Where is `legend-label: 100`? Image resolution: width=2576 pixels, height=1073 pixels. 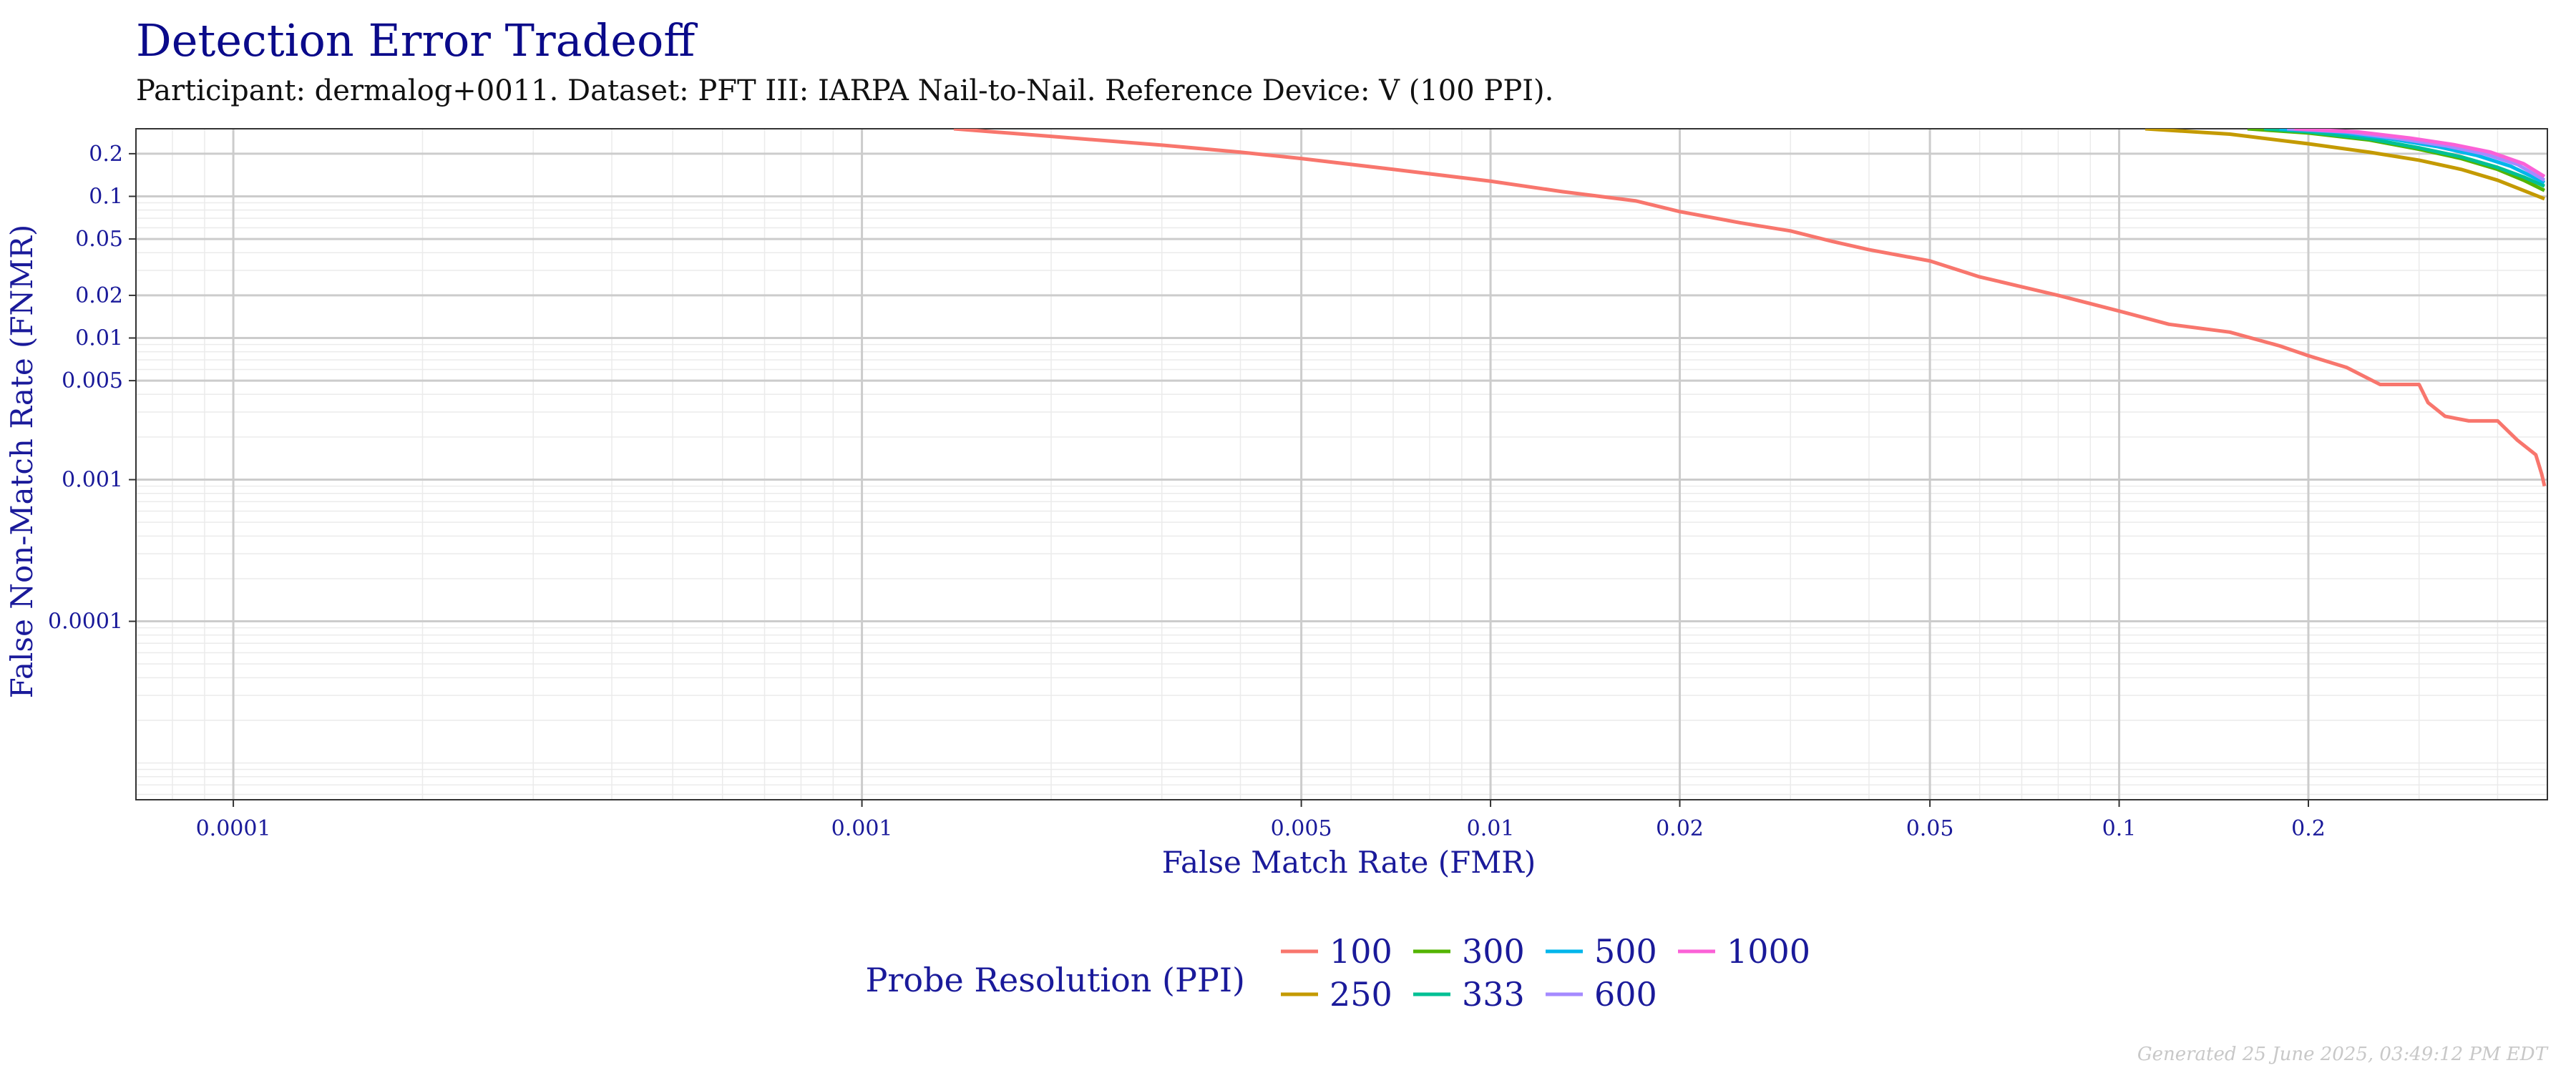 legend-label: 100 is located at coordinates (1361, 952).